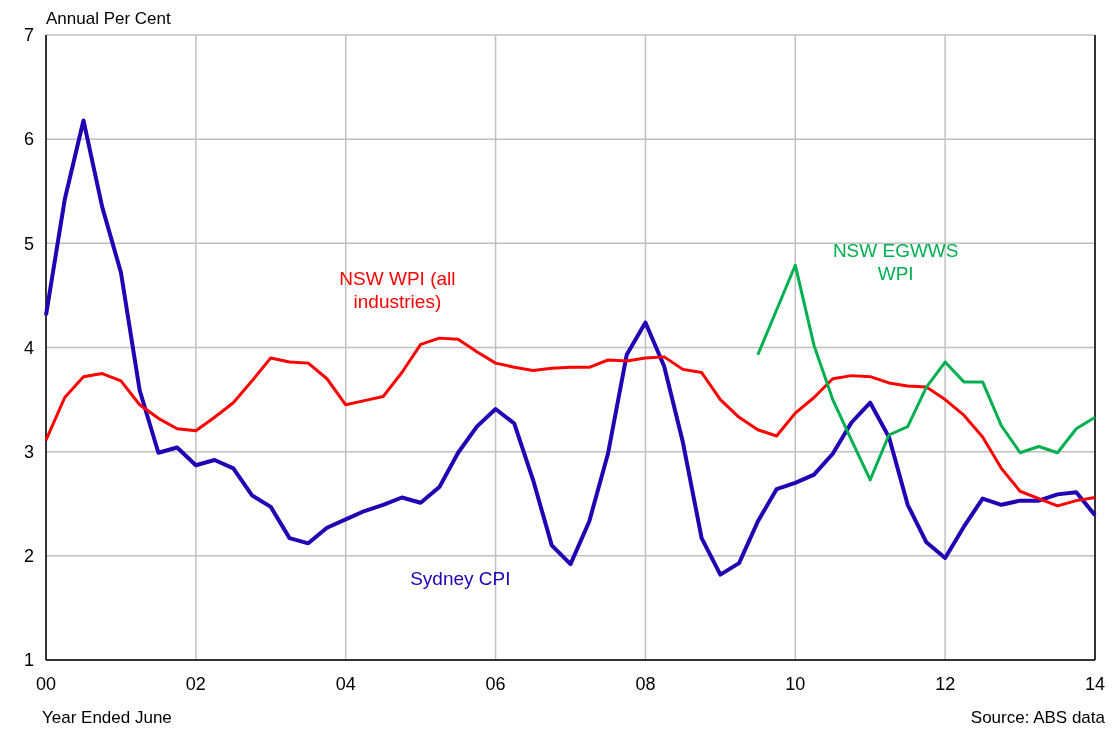  What do you see at coordinates (460, 578) in the screenshot?
I see `text: Sydney CPI` at bounding box center [460, 578].